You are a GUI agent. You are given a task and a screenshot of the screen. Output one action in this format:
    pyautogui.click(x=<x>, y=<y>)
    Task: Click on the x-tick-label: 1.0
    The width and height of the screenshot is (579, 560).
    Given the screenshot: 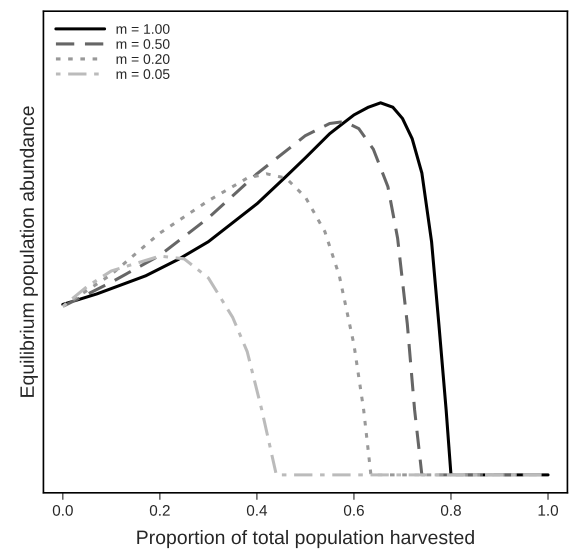 What is the action you would take?
    pyautogui.click(x=548, y=510)
    